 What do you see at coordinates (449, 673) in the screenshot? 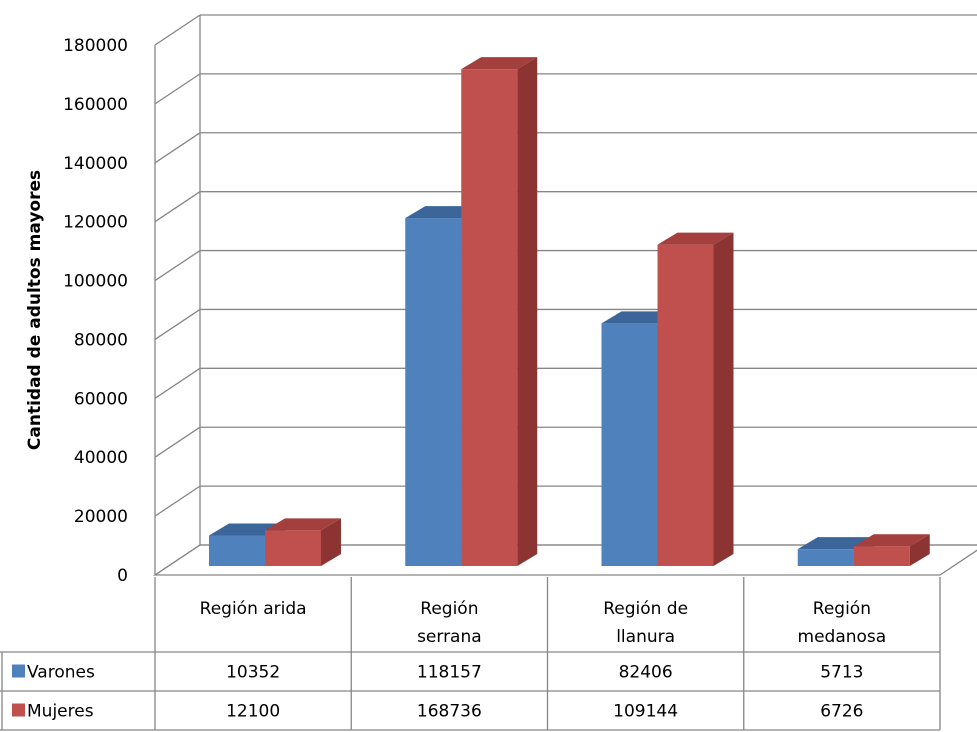
I see `data-label: 118157` at bounding box center [449, 673].